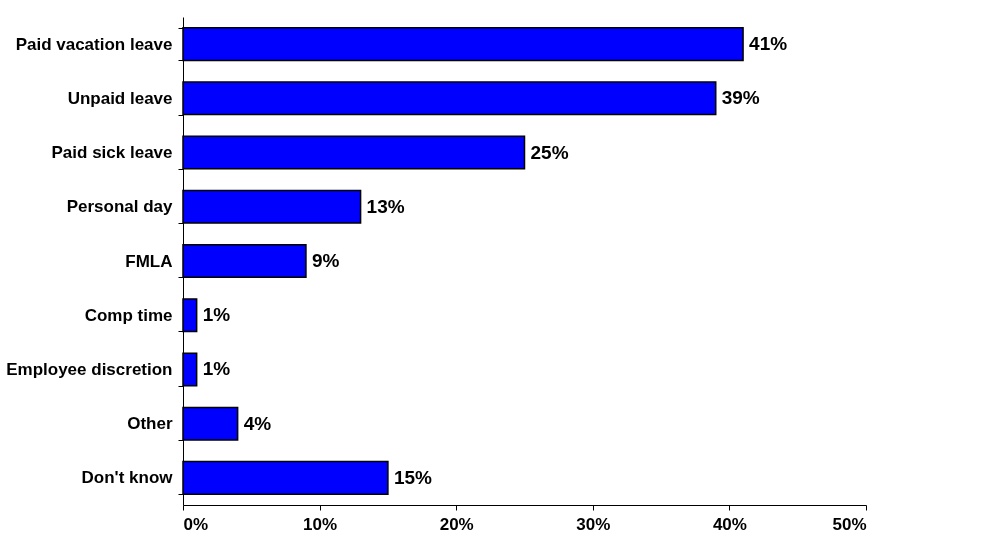 This screenshot has height=537, width=1002. I want to click on x-tick-label: 0%, so click(196, 524).